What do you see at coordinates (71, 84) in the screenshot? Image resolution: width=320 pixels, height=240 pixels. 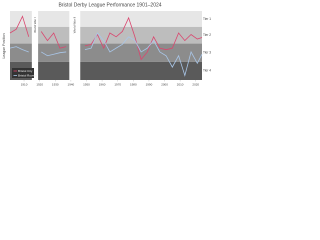 I see `x-tick-label: 1940` at bounding box center [71, 84].